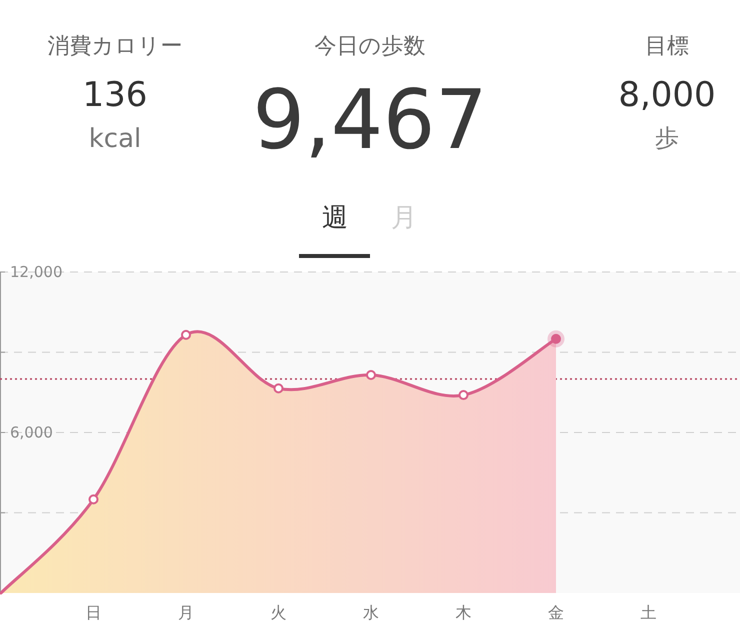 This screenshot has width=740, height=634. I want to click on text: 136, so click(115, 95).